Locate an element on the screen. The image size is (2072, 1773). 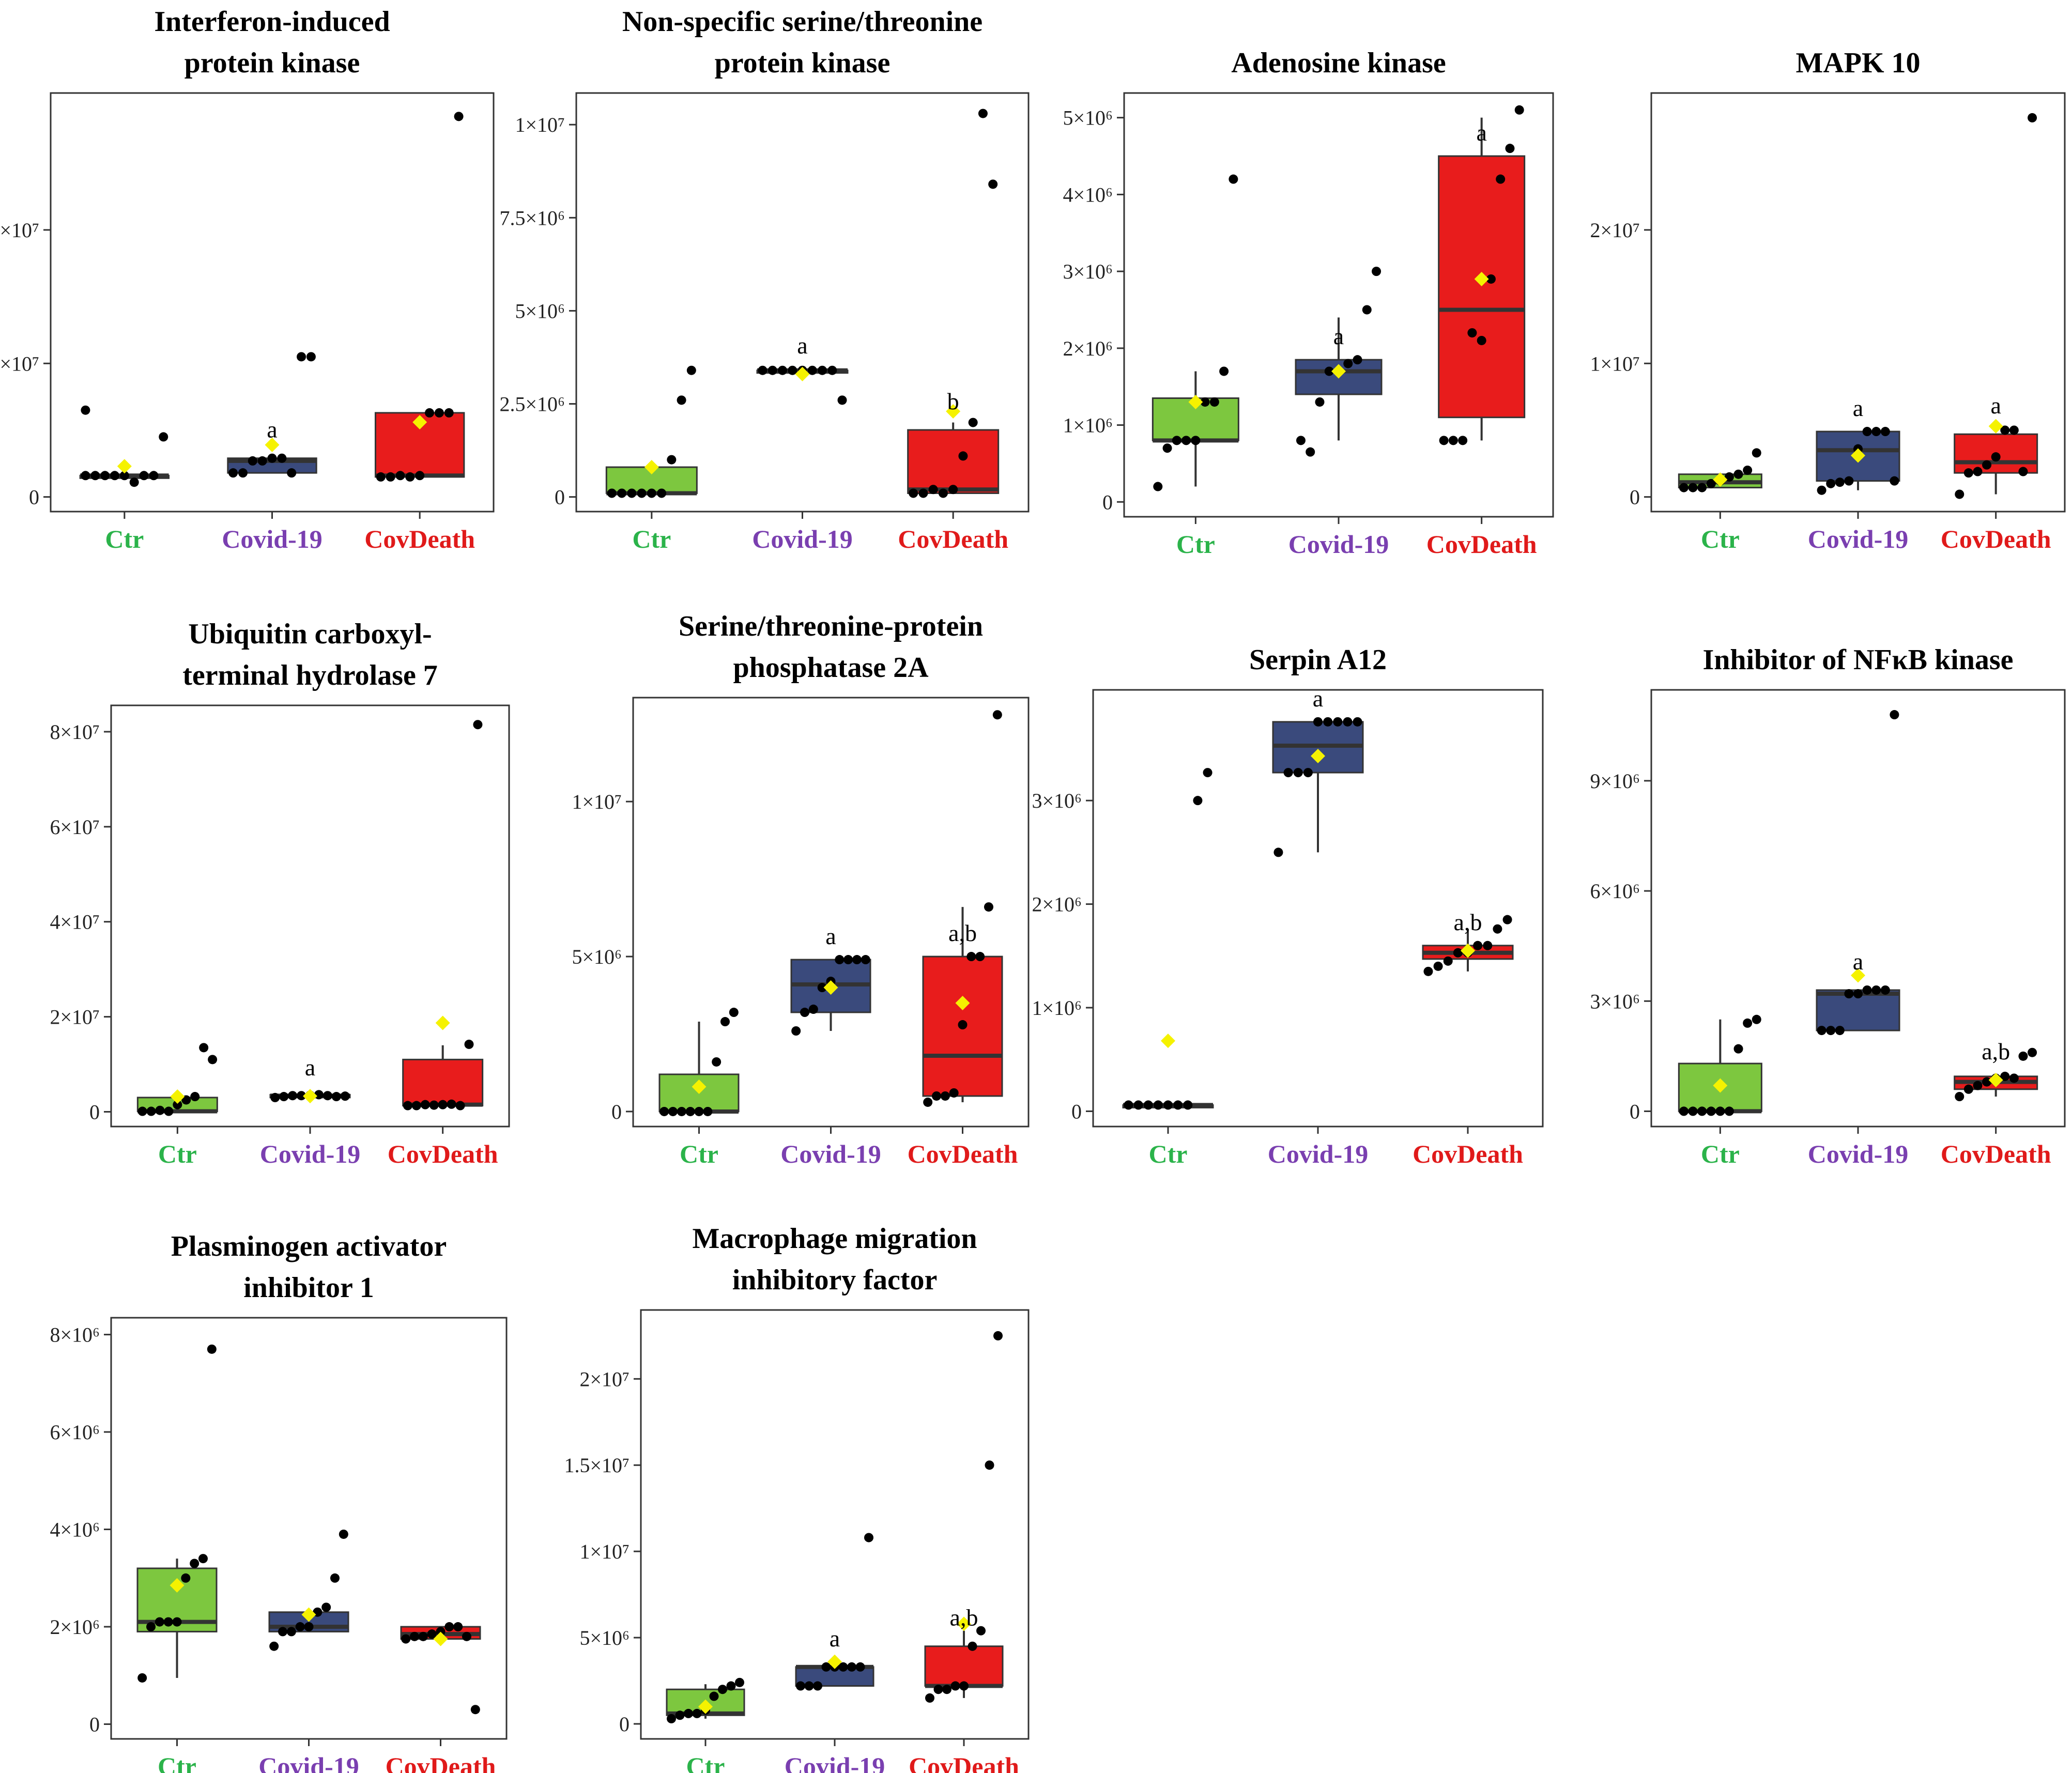
y-tick-label: 6×10⁷ is located at coordinates (75, 827).